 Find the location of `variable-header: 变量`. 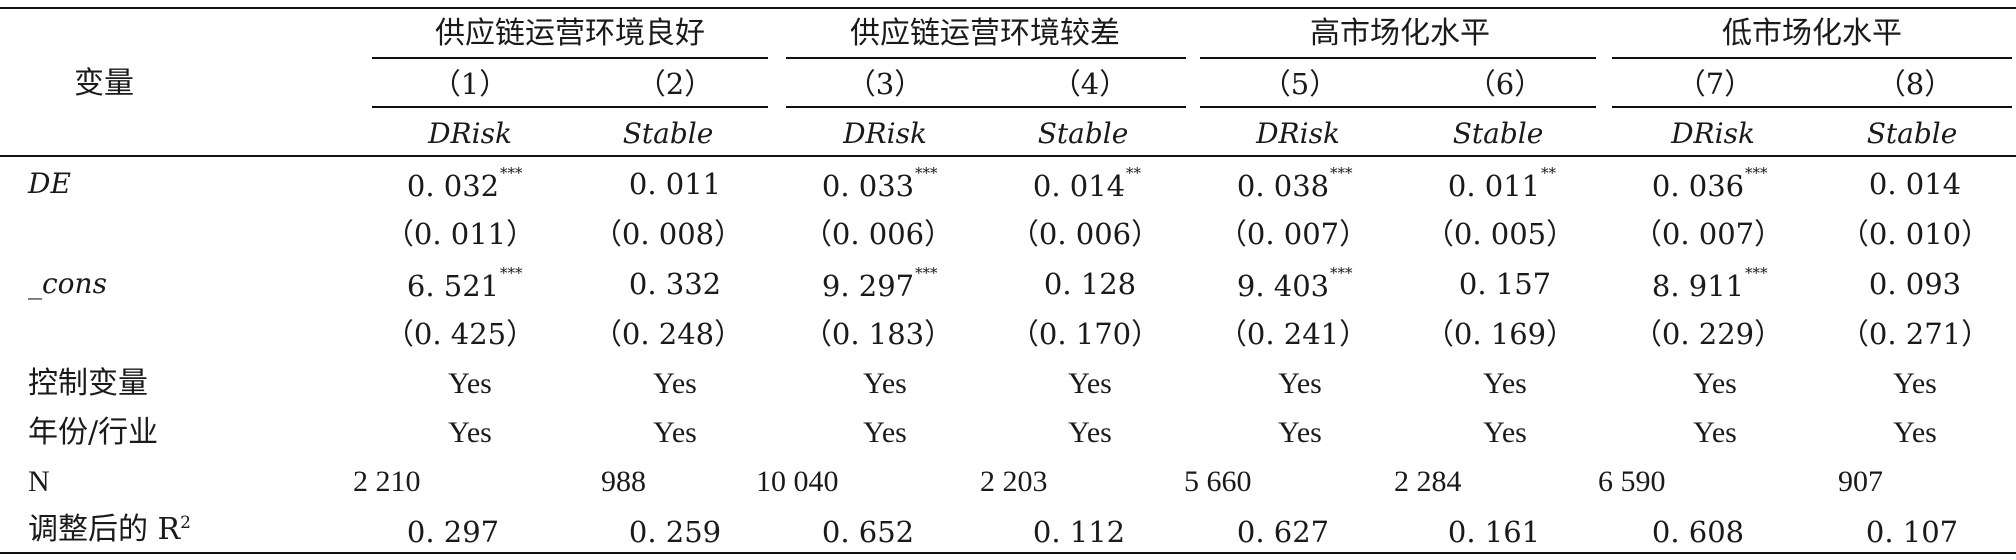

variable-header: 变量 is located at coordinates (104, 83).